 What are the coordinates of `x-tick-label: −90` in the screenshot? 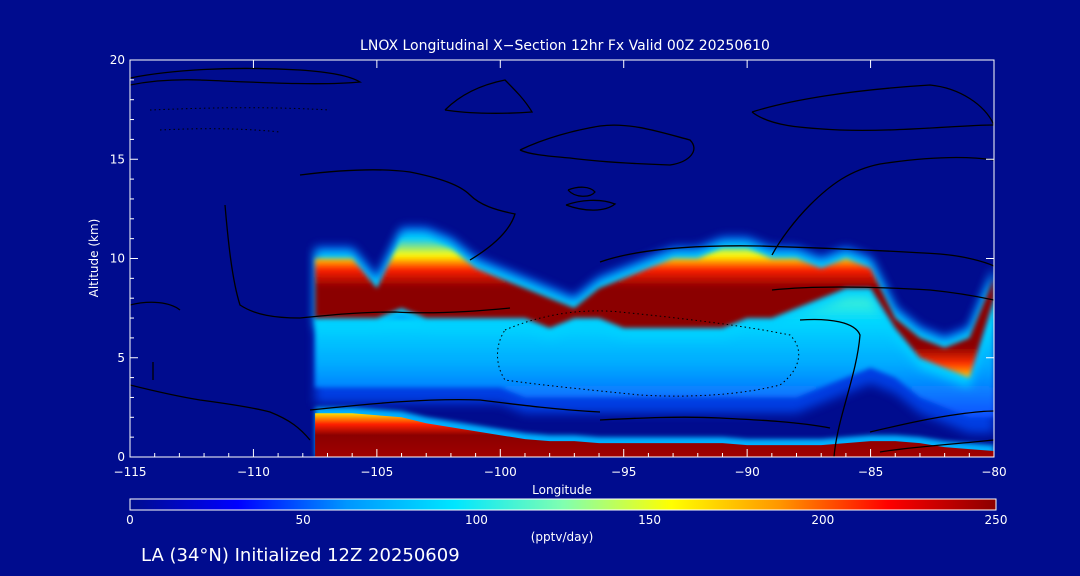 It's located at (746, 472).